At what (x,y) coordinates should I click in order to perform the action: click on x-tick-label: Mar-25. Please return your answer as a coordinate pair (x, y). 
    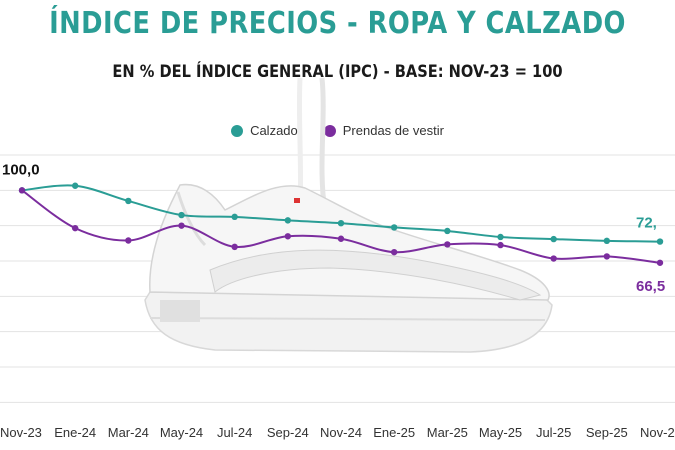
    Looking at the image, I should click on (447, 432).